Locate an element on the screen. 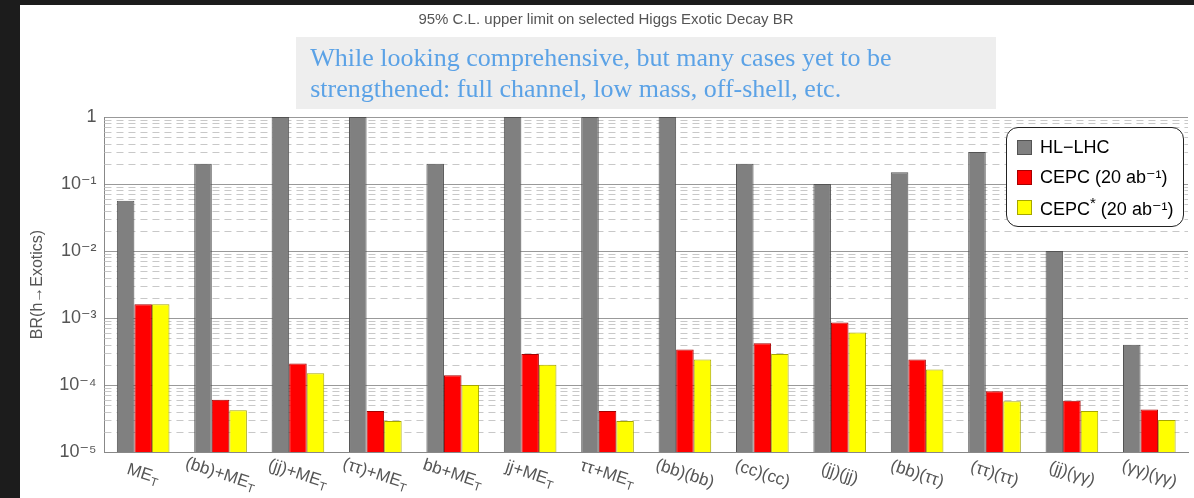 The width and height of the screenshot is (1194, 498). y-tick-label: 10⁻³ is located at coordinates (78, 316).